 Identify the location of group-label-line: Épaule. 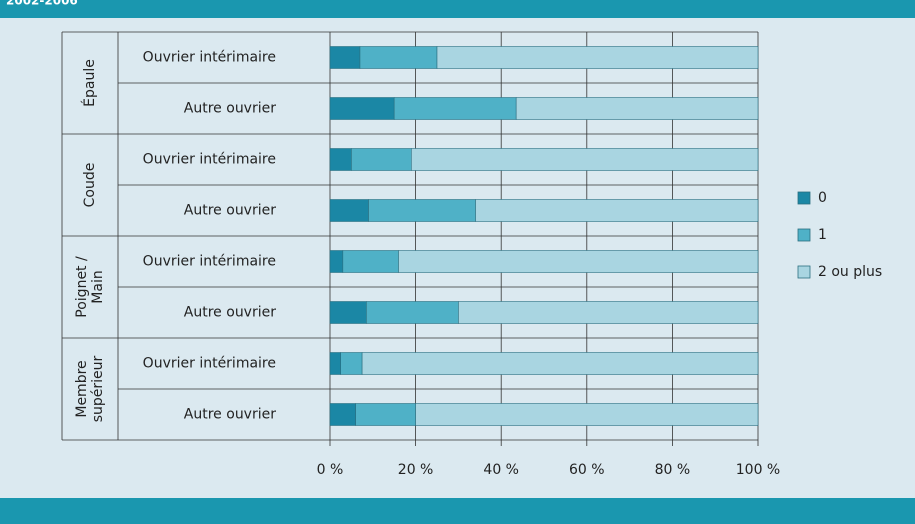
(89, 83).